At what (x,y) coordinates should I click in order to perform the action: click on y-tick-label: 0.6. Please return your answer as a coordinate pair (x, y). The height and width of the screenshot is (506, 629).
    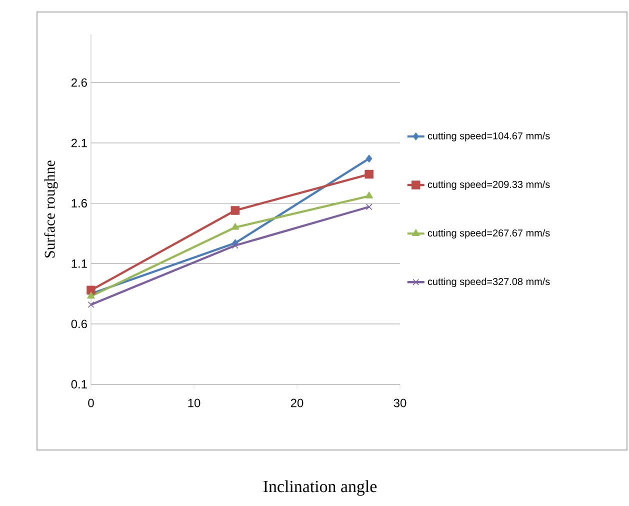
    Looking at the image, I should click on (79, 324).